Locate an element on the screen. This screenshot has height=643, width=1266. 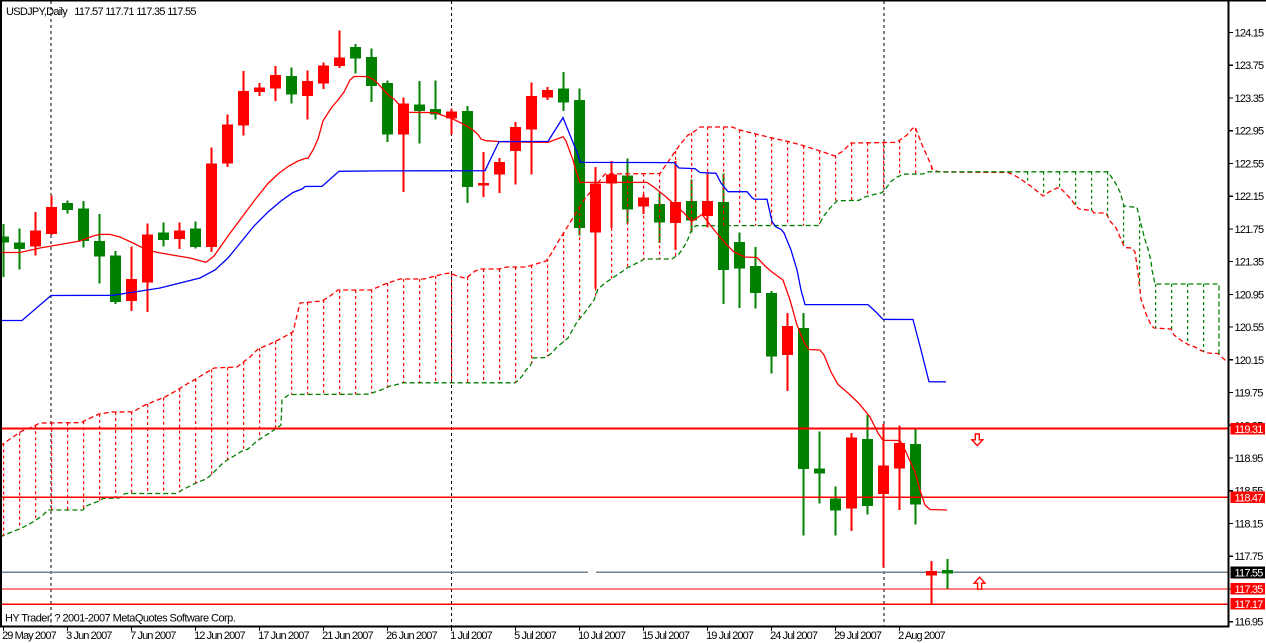
svg-text: 7 Jun 2007 is located at coordinates (153, 636).